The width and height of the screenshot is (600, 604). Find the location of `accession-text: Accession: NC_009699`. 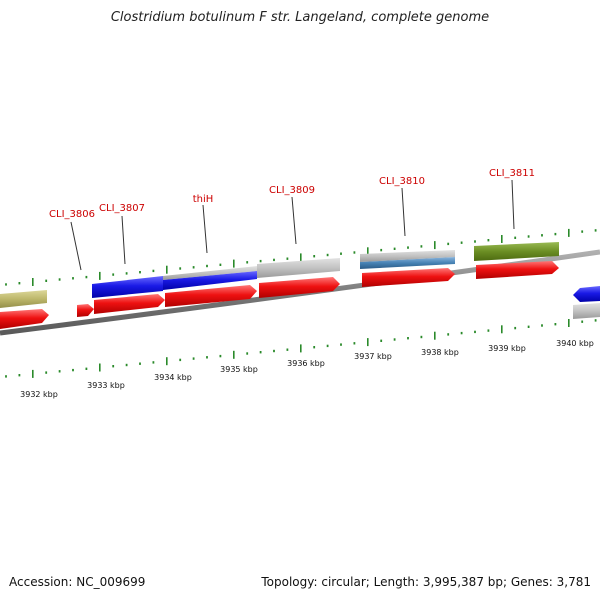

accession-text: Accession: NC_009699 is located at coordinates (77, 582).